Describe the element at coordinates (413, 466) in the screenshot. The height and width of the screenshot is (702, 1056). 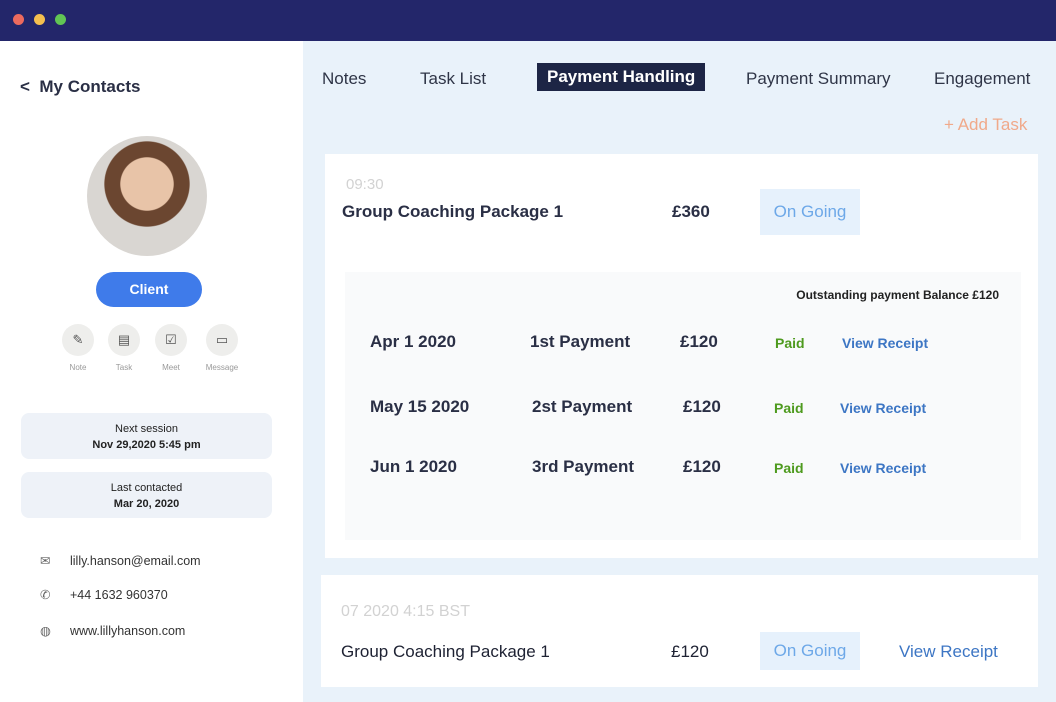
I see `payment-date: Jun 1 2020` at that location.